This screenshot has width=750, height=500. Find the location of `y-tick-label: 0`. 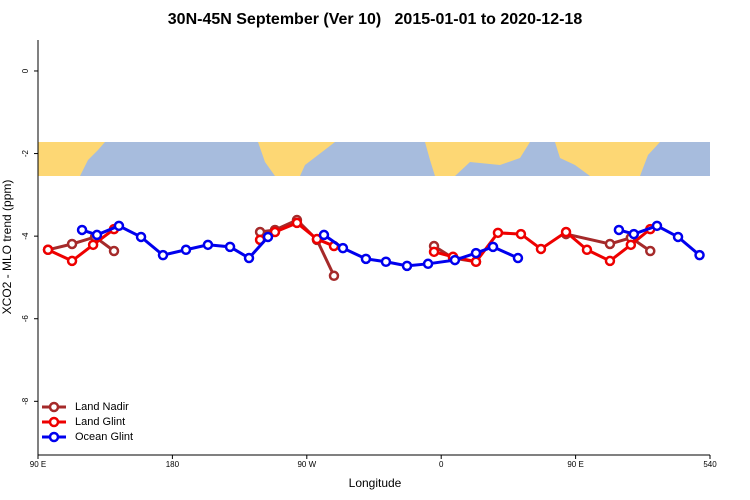

y-tick-label: 0 is located at coordinates (25, 70).